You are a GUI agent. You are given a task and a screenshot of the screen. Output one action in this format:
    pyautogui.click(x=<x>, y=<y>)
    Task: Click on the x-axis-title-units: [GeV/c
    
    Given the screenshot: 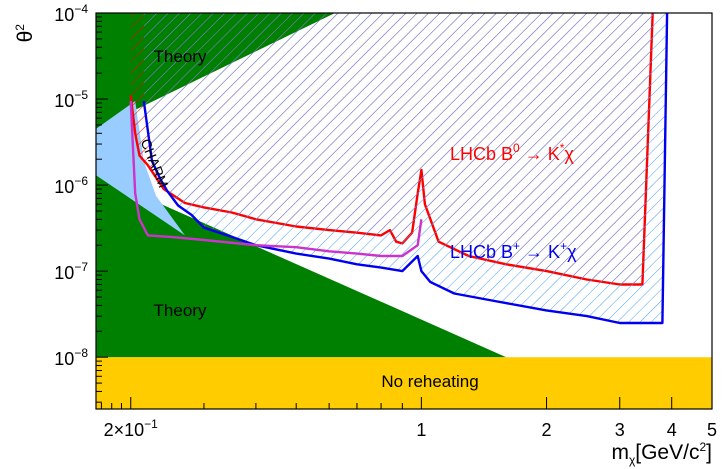 What is the action you would take?
    pyautogui.click(x=667, y=452)
    